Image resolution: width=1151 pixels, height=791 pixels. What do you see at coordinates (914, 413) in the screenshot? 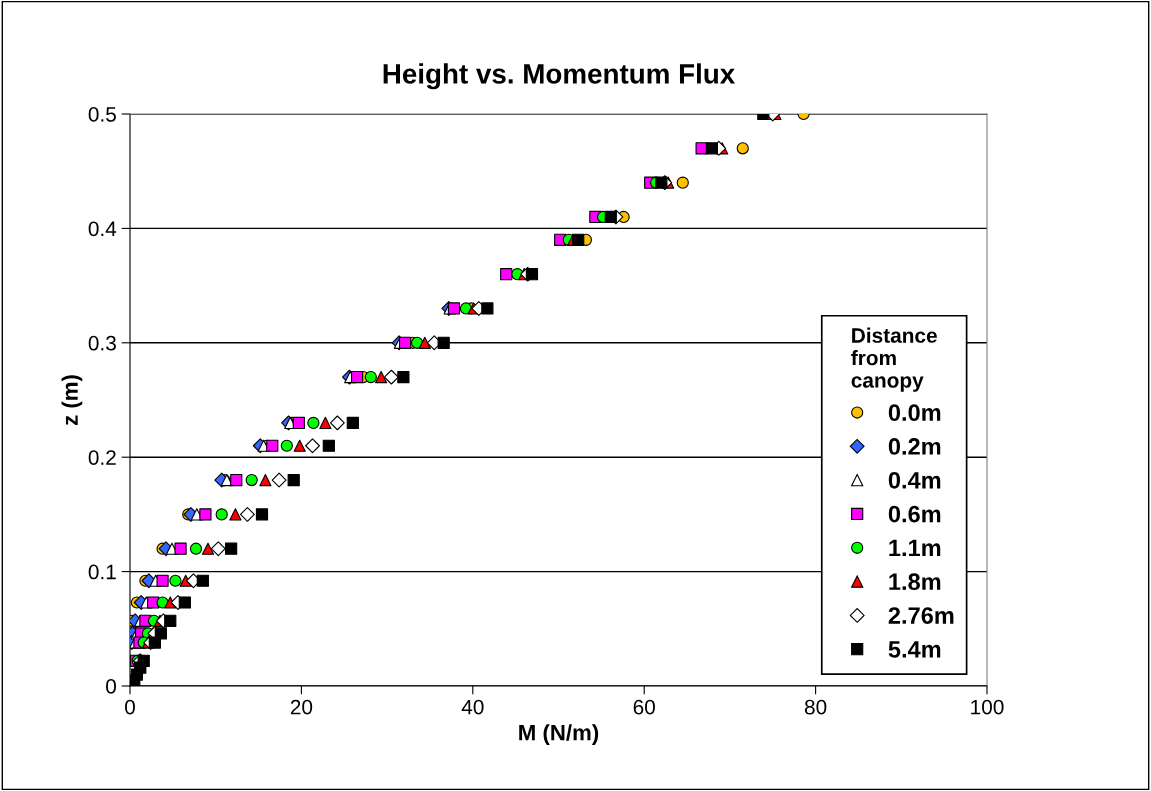
I see `legend-label: 0.0m` at bounding box center [914, 413].